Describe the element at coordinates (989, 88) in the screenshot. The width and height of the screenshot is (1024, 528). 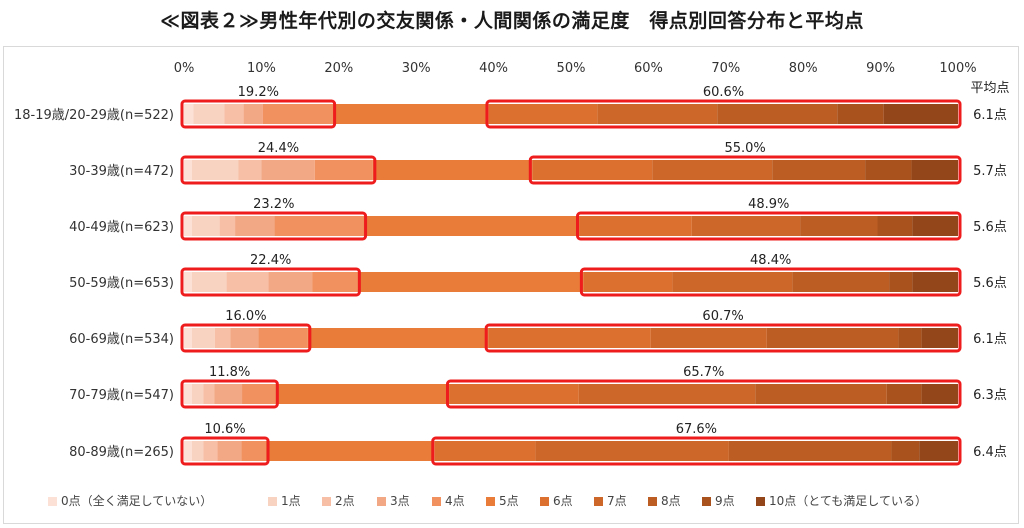
I see `average-header: 平均点` at that location.